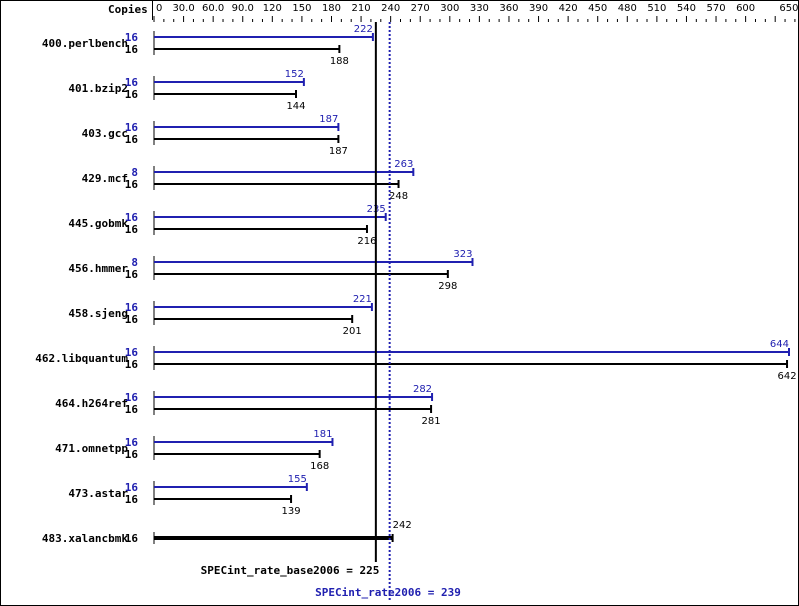 The image size is (799, 606). What do you see at coordinates (183, 8) in the screenshot?
I see `tick-label: 30.0` at bounding box center [183, 8].